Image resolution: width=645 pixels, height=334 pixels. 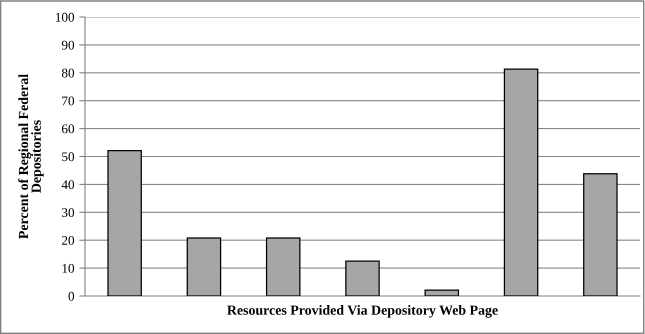 I want to click on y-tick-label: 40, so click(x=68, y=185).